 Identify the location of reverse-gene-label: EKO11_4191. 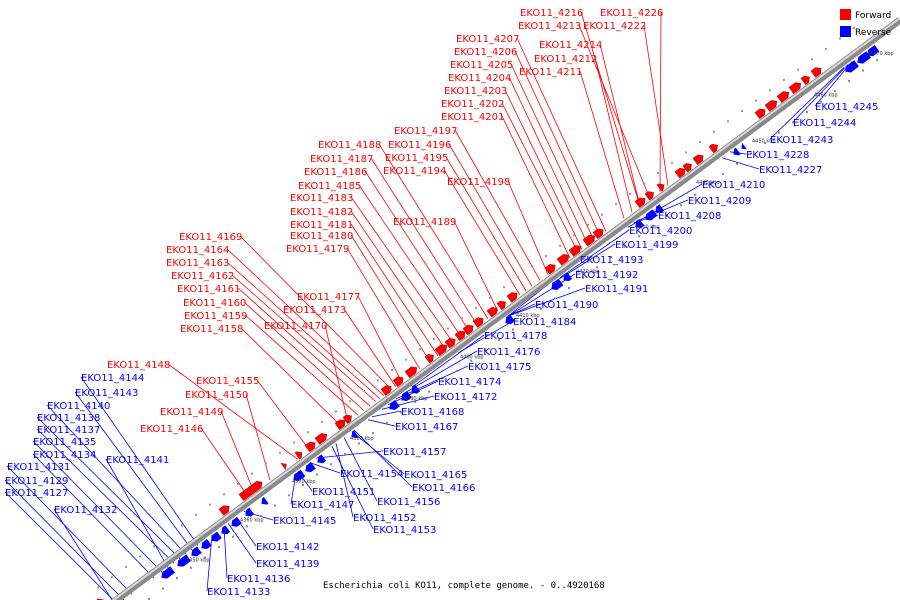
(616, 289).